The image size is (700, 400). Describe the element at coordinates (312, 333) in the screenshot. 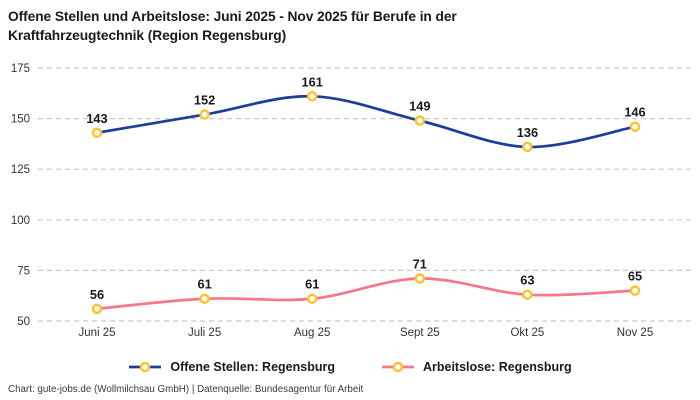

I see `x-axis-tick-label: Aug 25` at that location.